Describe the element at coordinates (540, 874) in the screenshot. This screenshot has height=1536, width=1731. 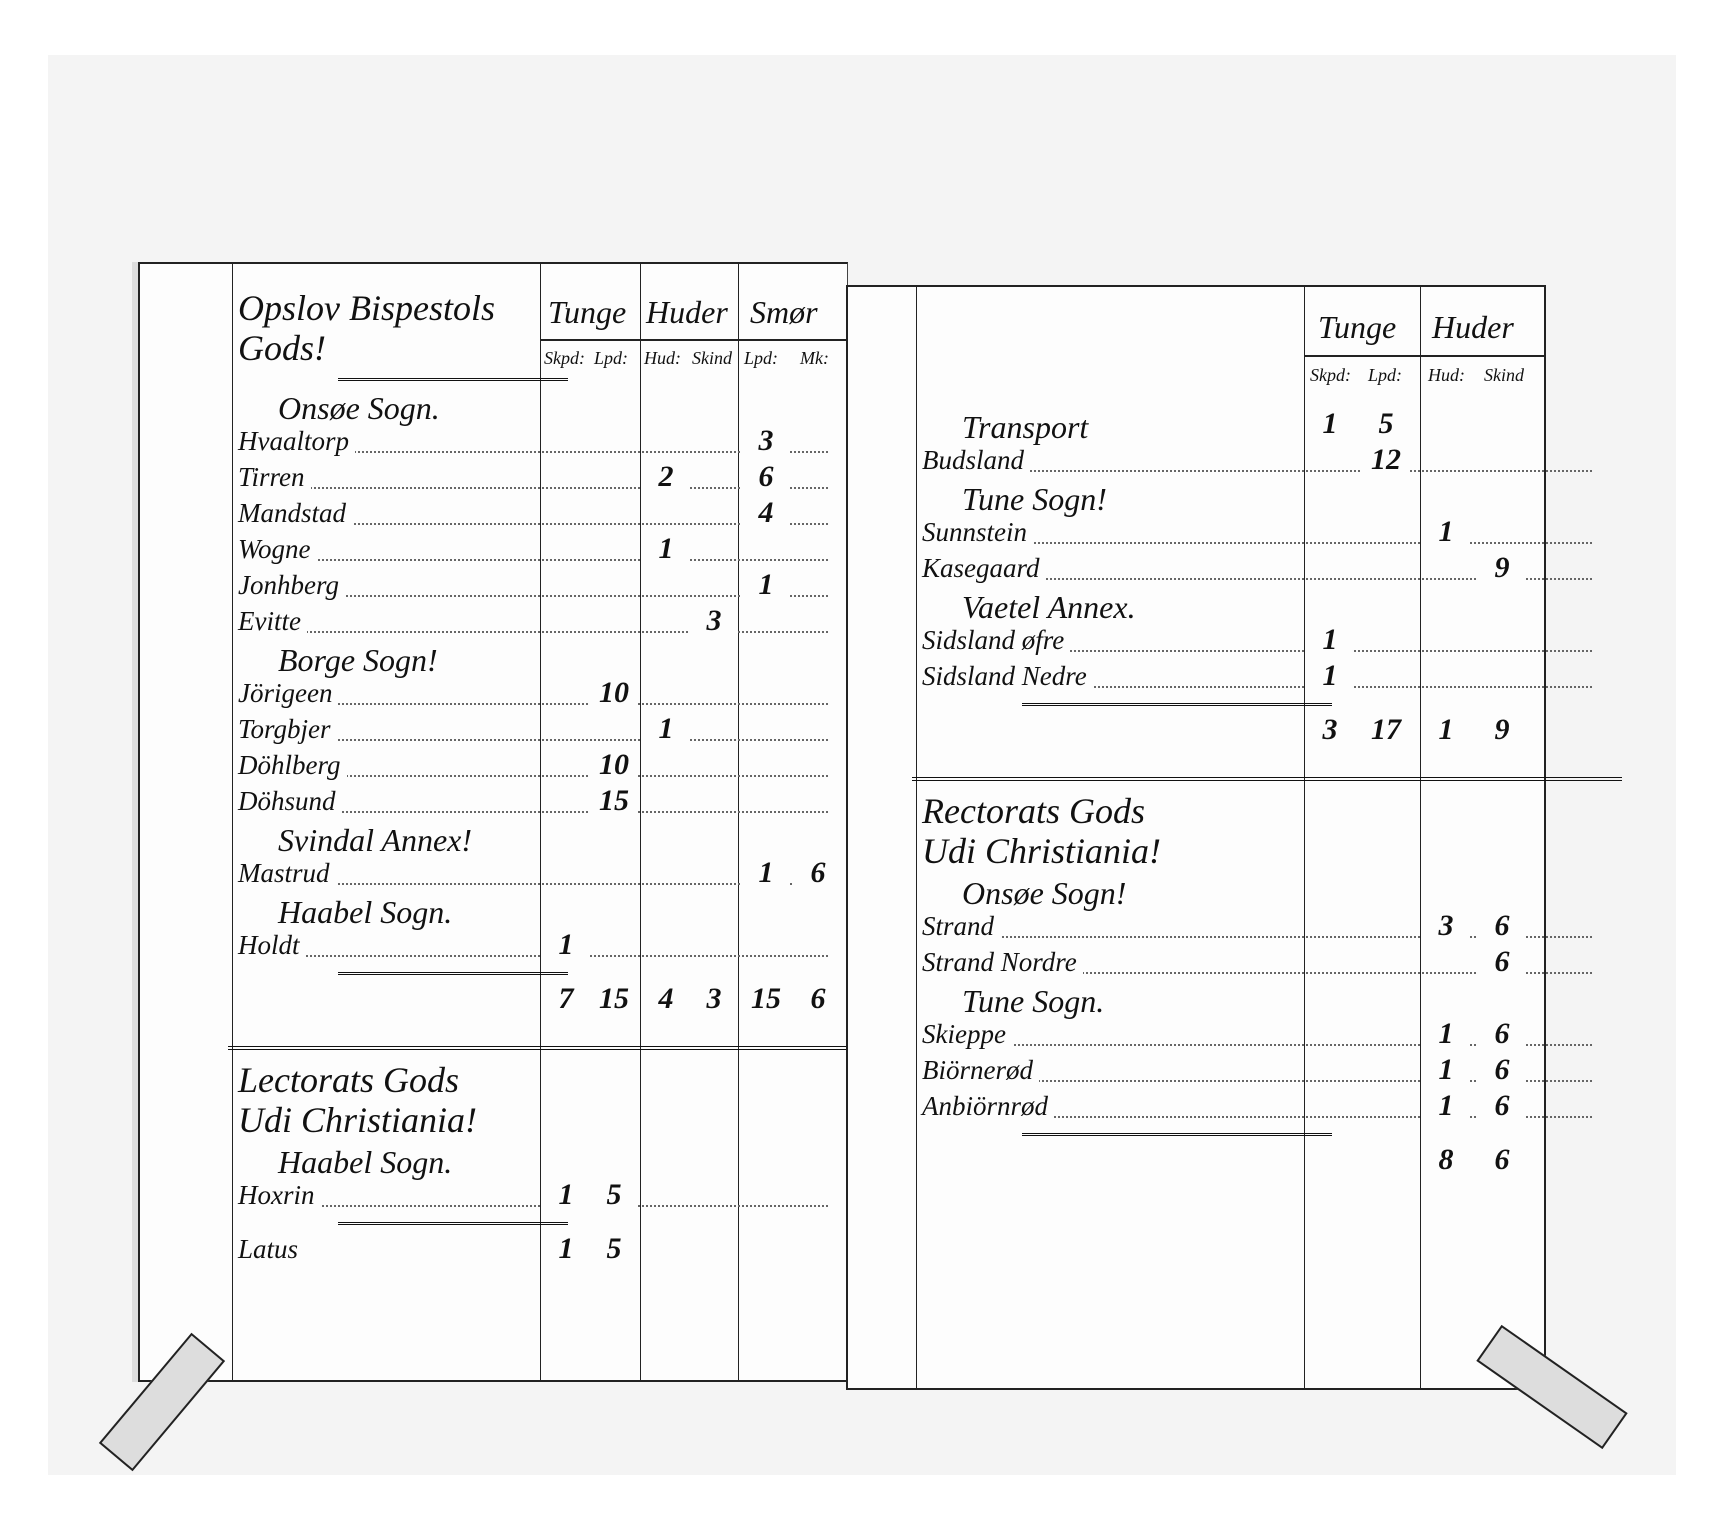
I see `table-row: Mastrud 1 6` at that location.